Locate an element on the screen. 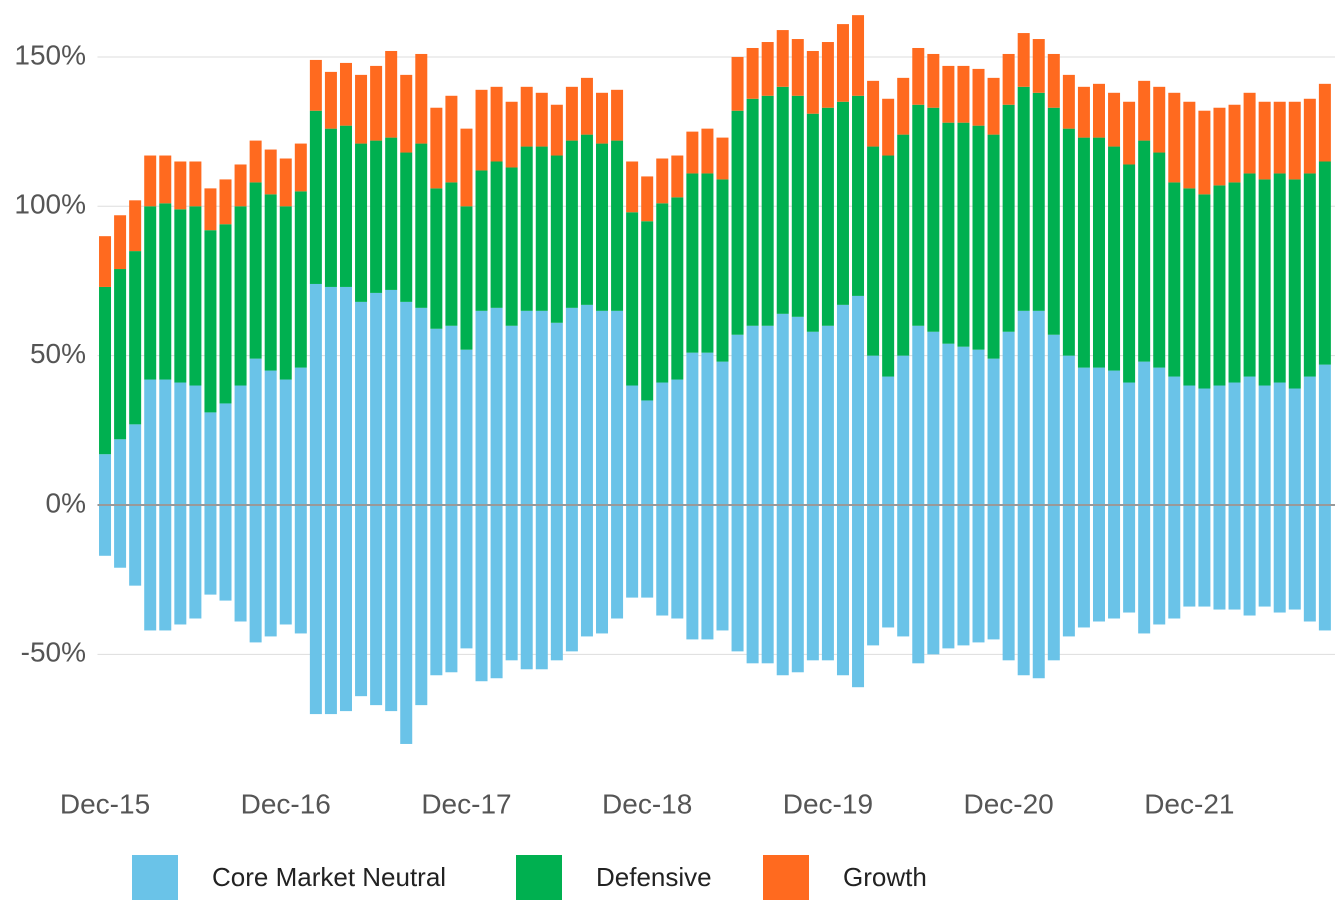  x-tick-label: Dec-17 is located at coordinates (466, 803).